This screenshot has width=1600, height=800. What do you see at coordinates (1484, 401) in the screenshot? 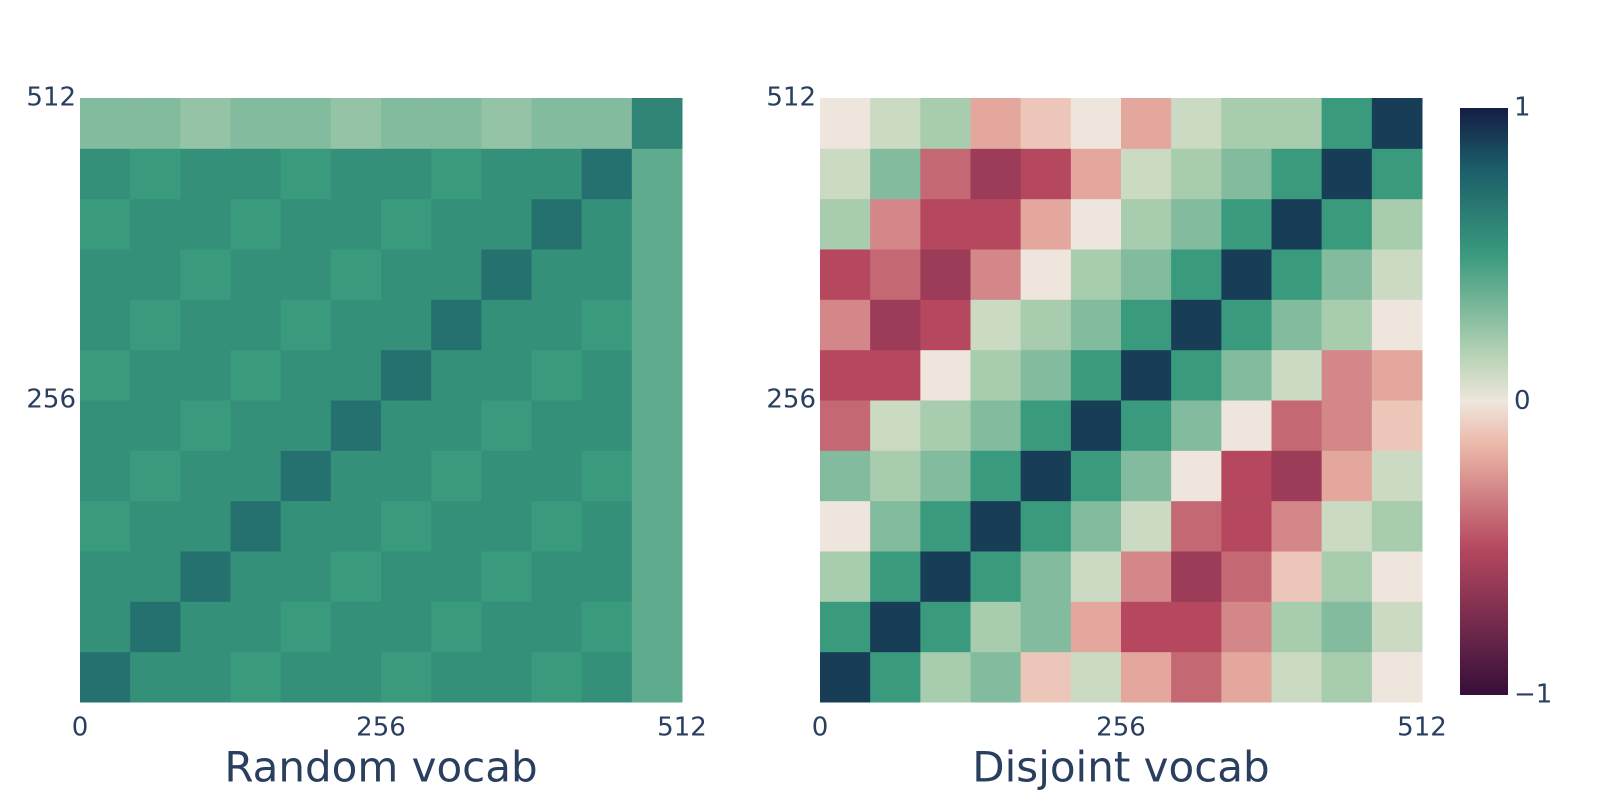
I see `colorbar` at bounding box center [1484, 401].